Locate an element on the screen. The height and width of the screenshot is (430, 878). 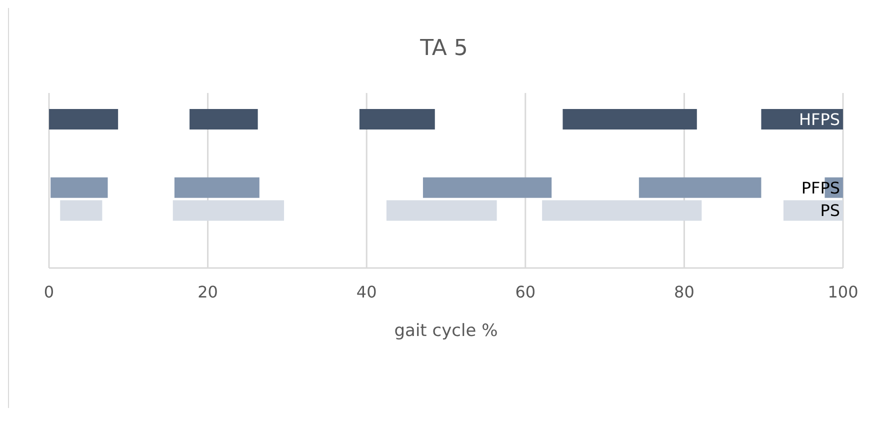
x-tick-label: 20 is located at coordinates (208, 292).